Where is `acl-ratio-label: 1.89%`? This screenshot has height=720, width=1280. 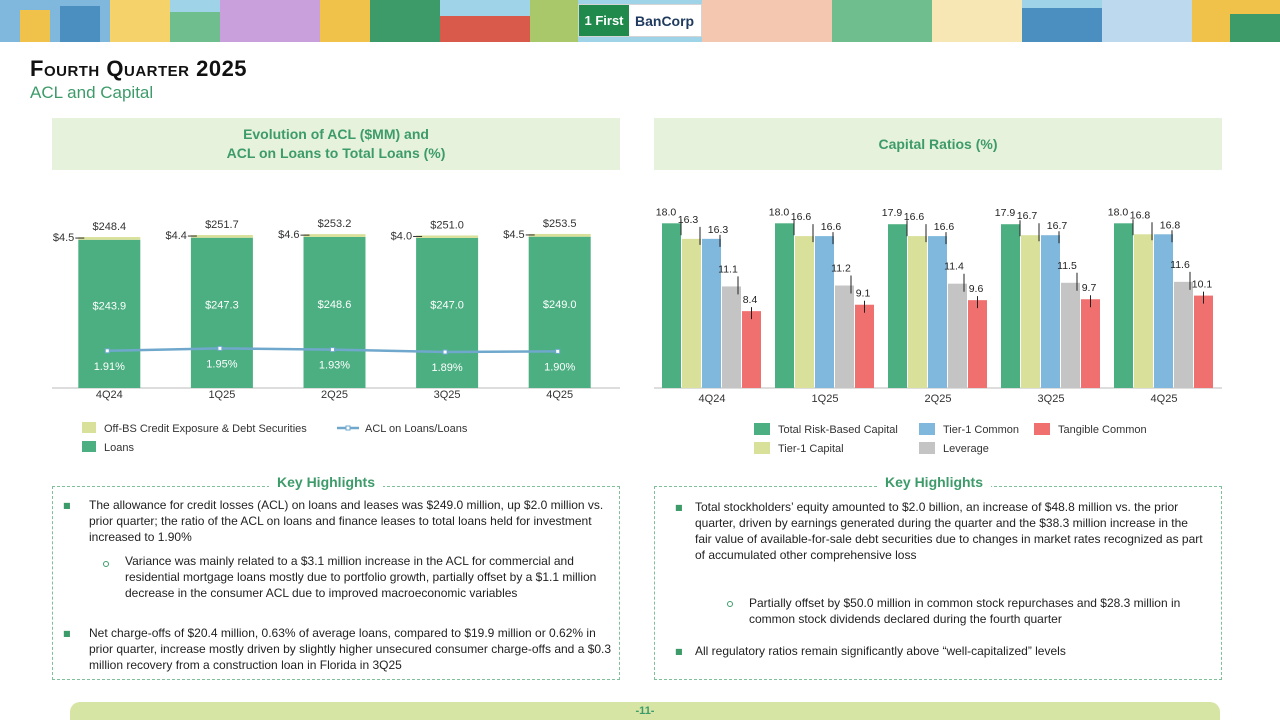
acl-ratio-label: 1.89% is located at coordinates (446, 368).